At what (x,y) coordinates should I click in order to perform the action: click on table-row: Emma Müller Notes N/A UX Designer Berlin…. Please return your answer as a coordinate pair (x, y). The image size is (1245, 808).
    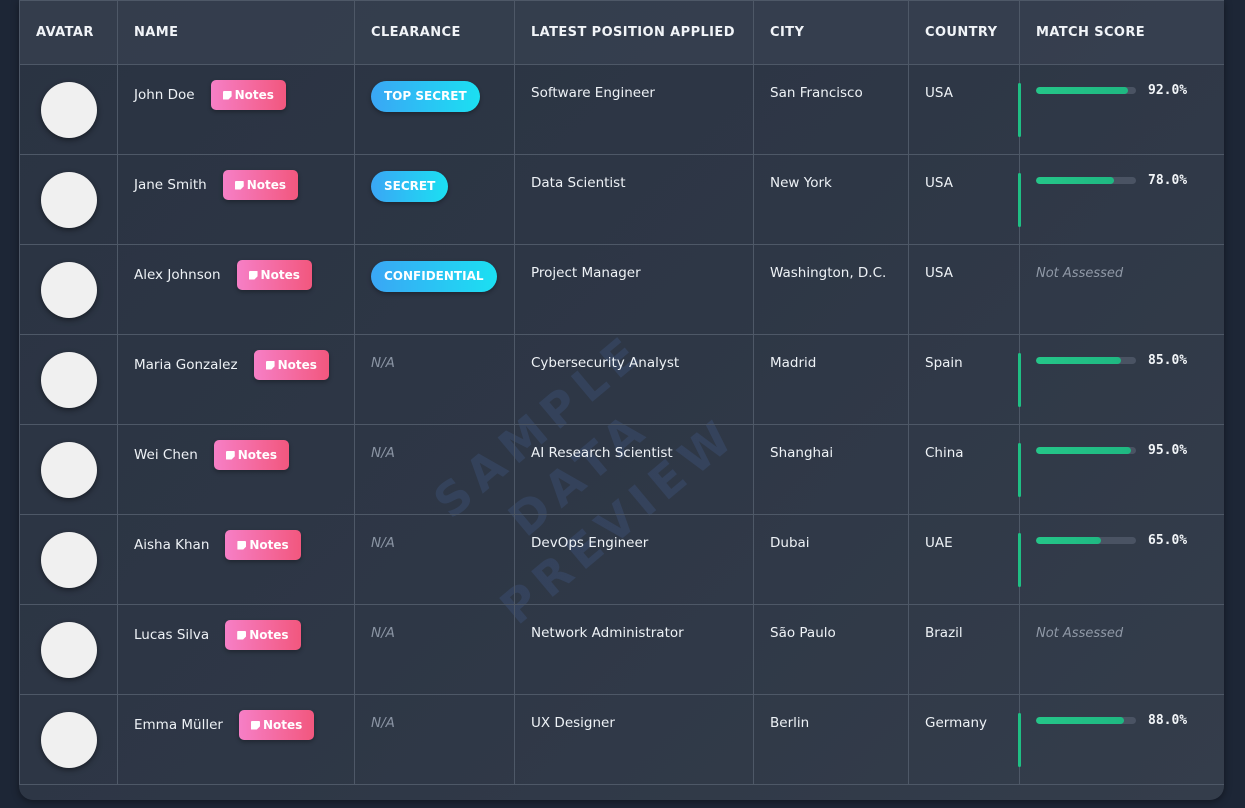
    Looking at the image, I should click on (621, 739).